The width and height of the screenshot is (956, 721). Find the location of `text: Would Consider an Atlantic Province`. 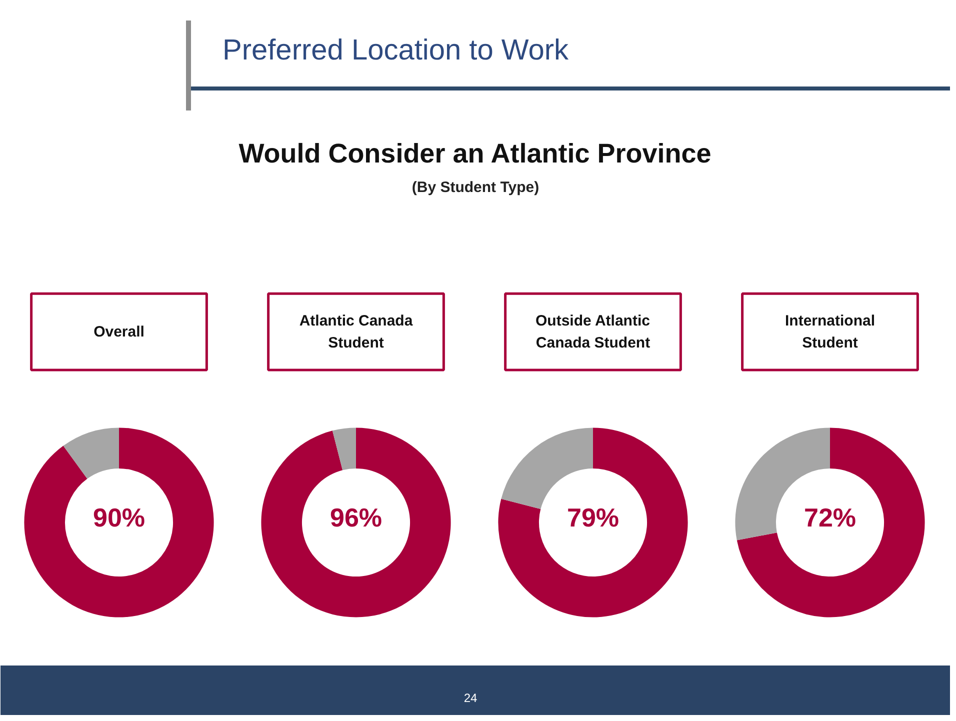

text: Would Consider an Atlantic Province is located at coordinates (475, 153).